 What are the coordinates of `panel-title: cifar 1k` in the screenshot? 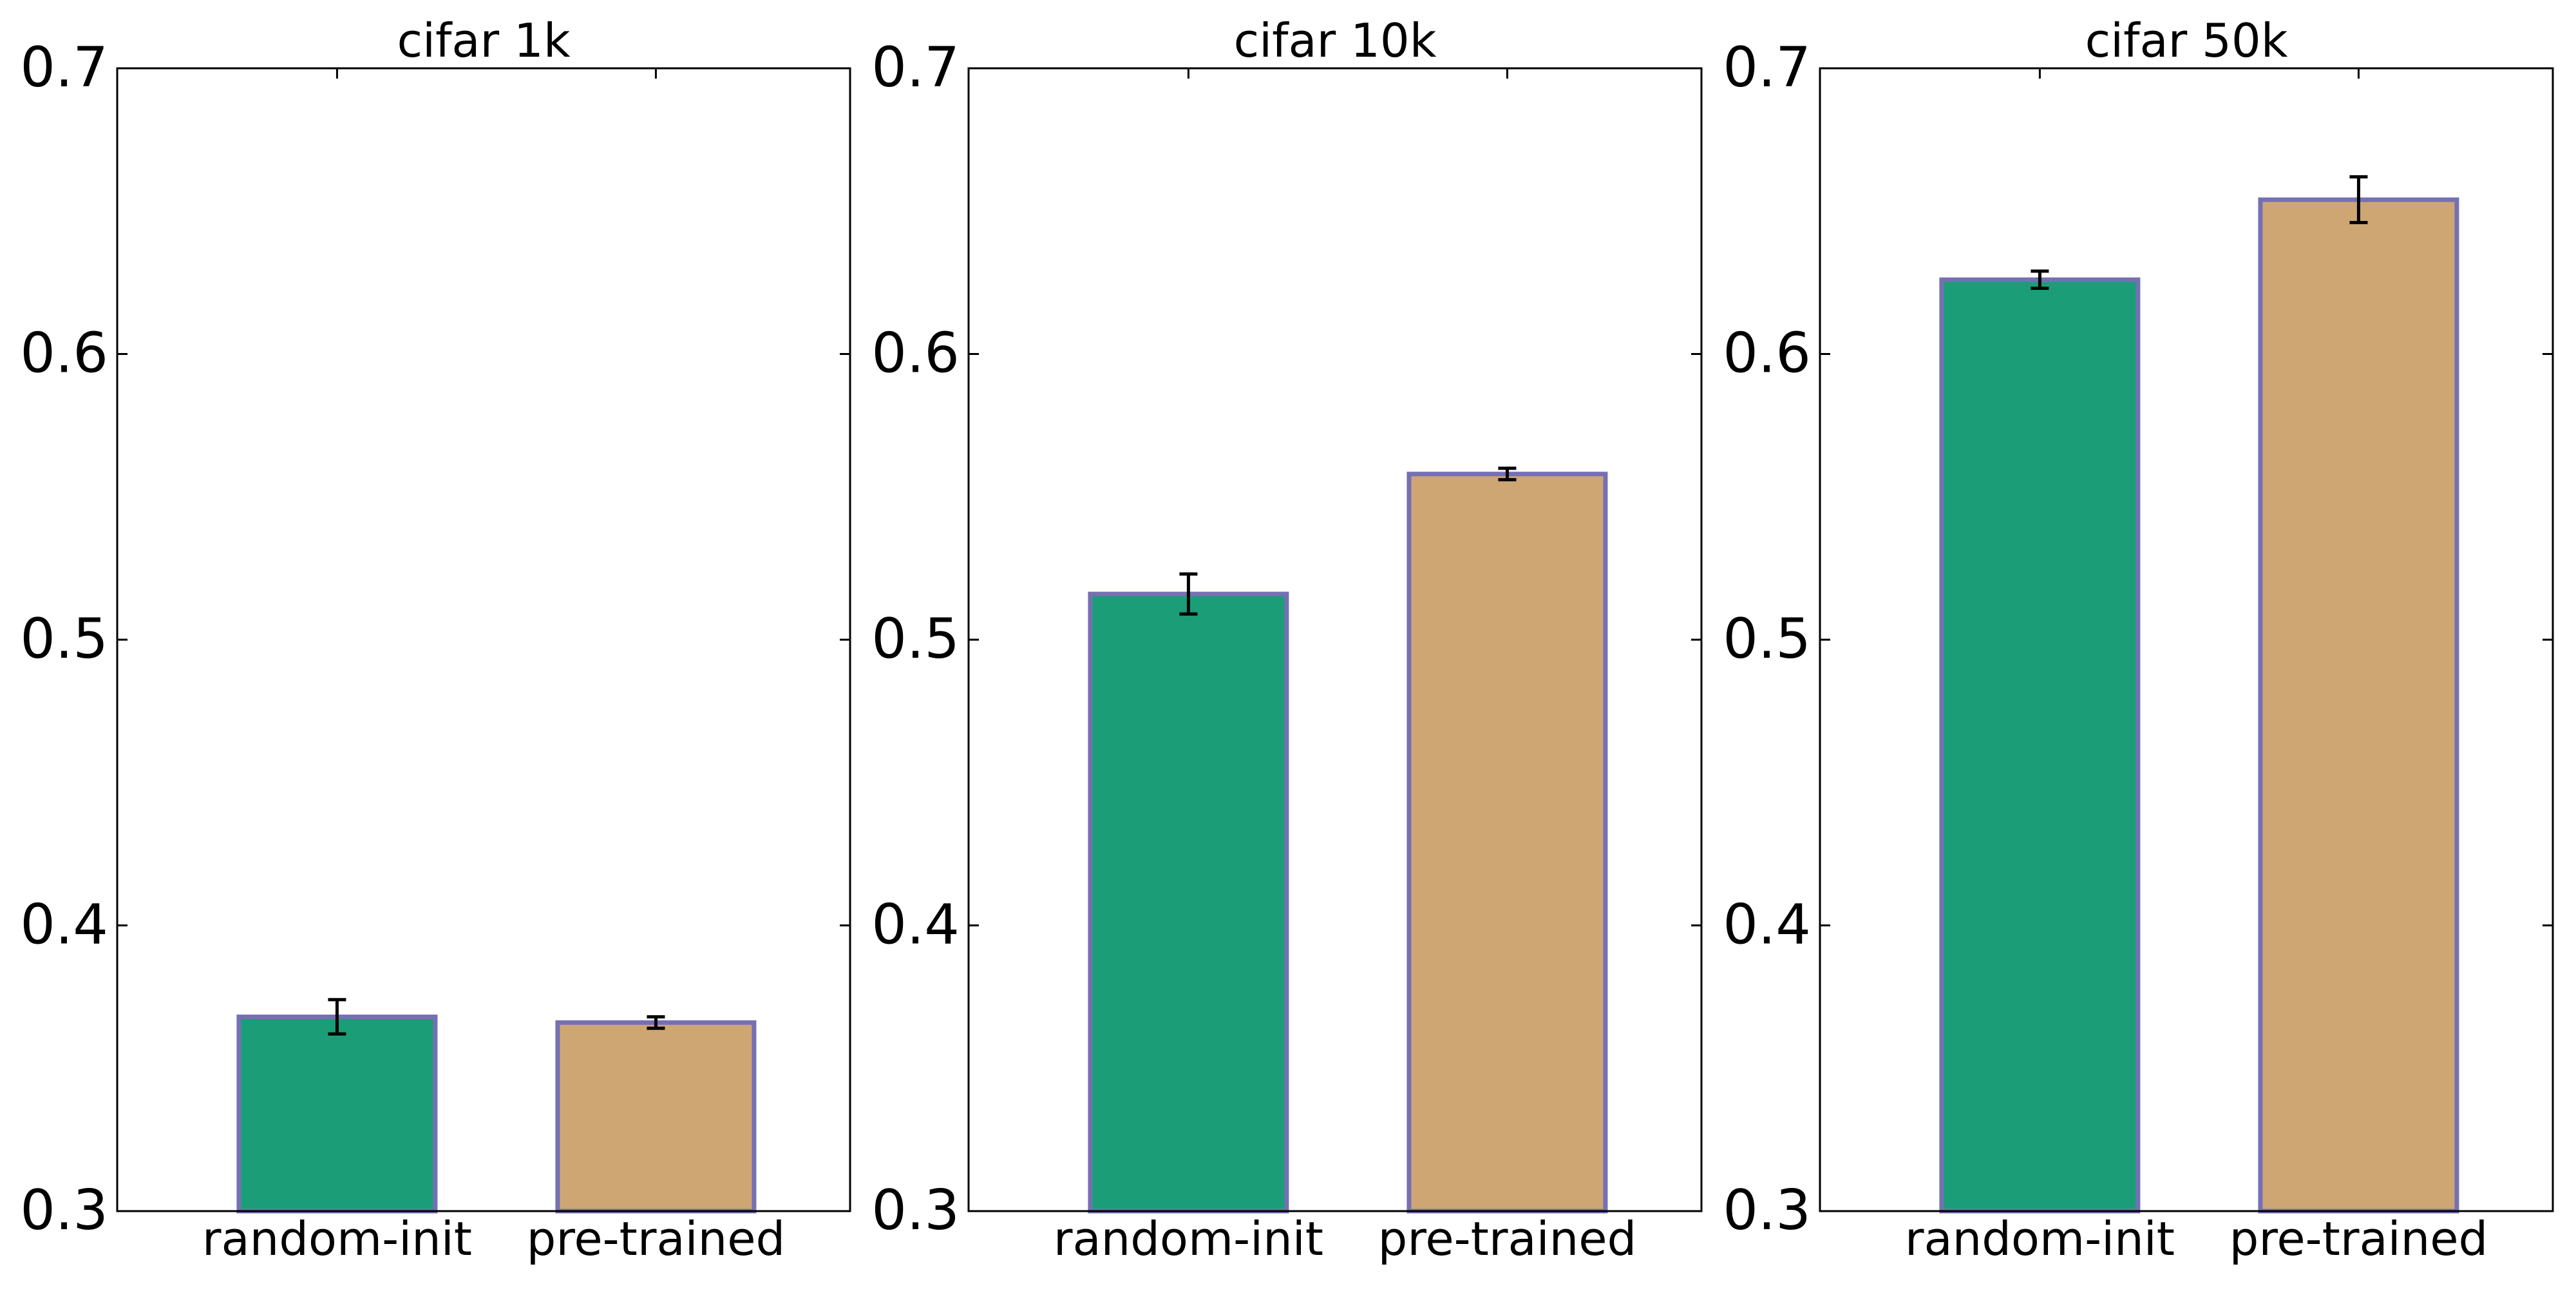 It's located at (483, 41).